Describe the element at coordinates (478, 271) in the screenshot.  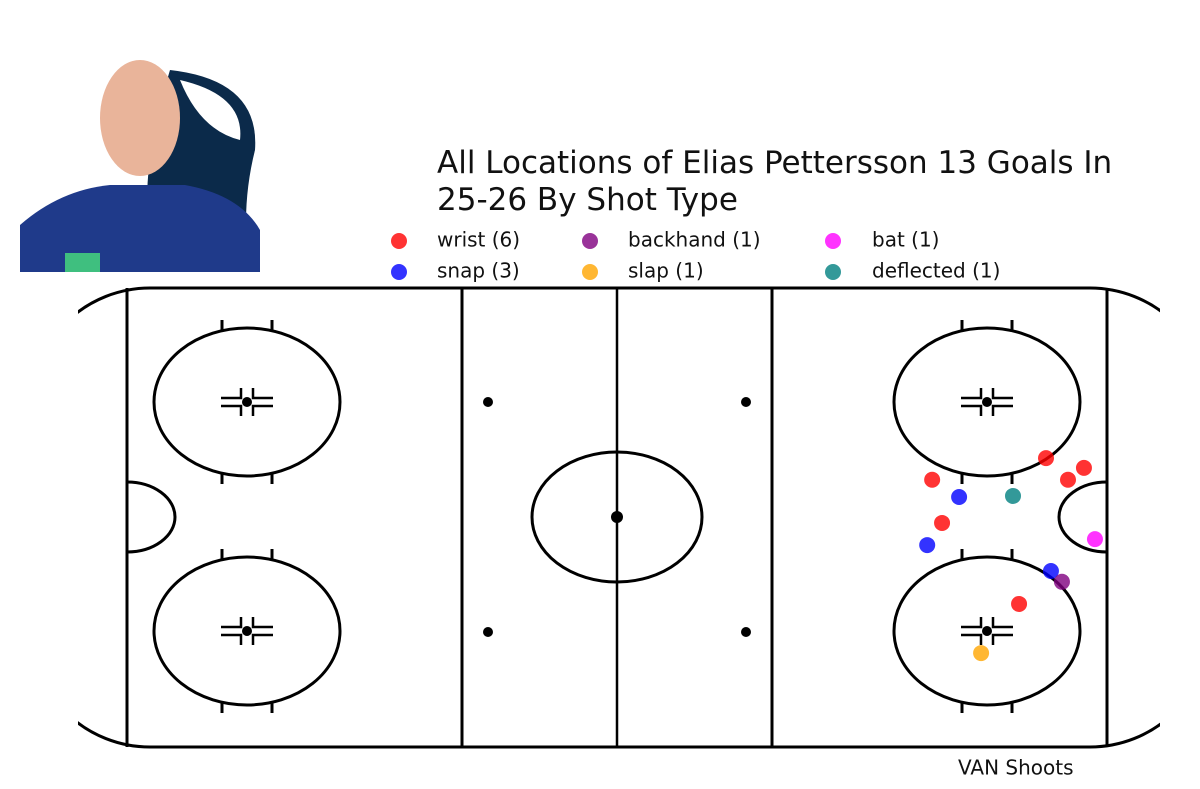
I see `legend-label: snap (3)` at that location.